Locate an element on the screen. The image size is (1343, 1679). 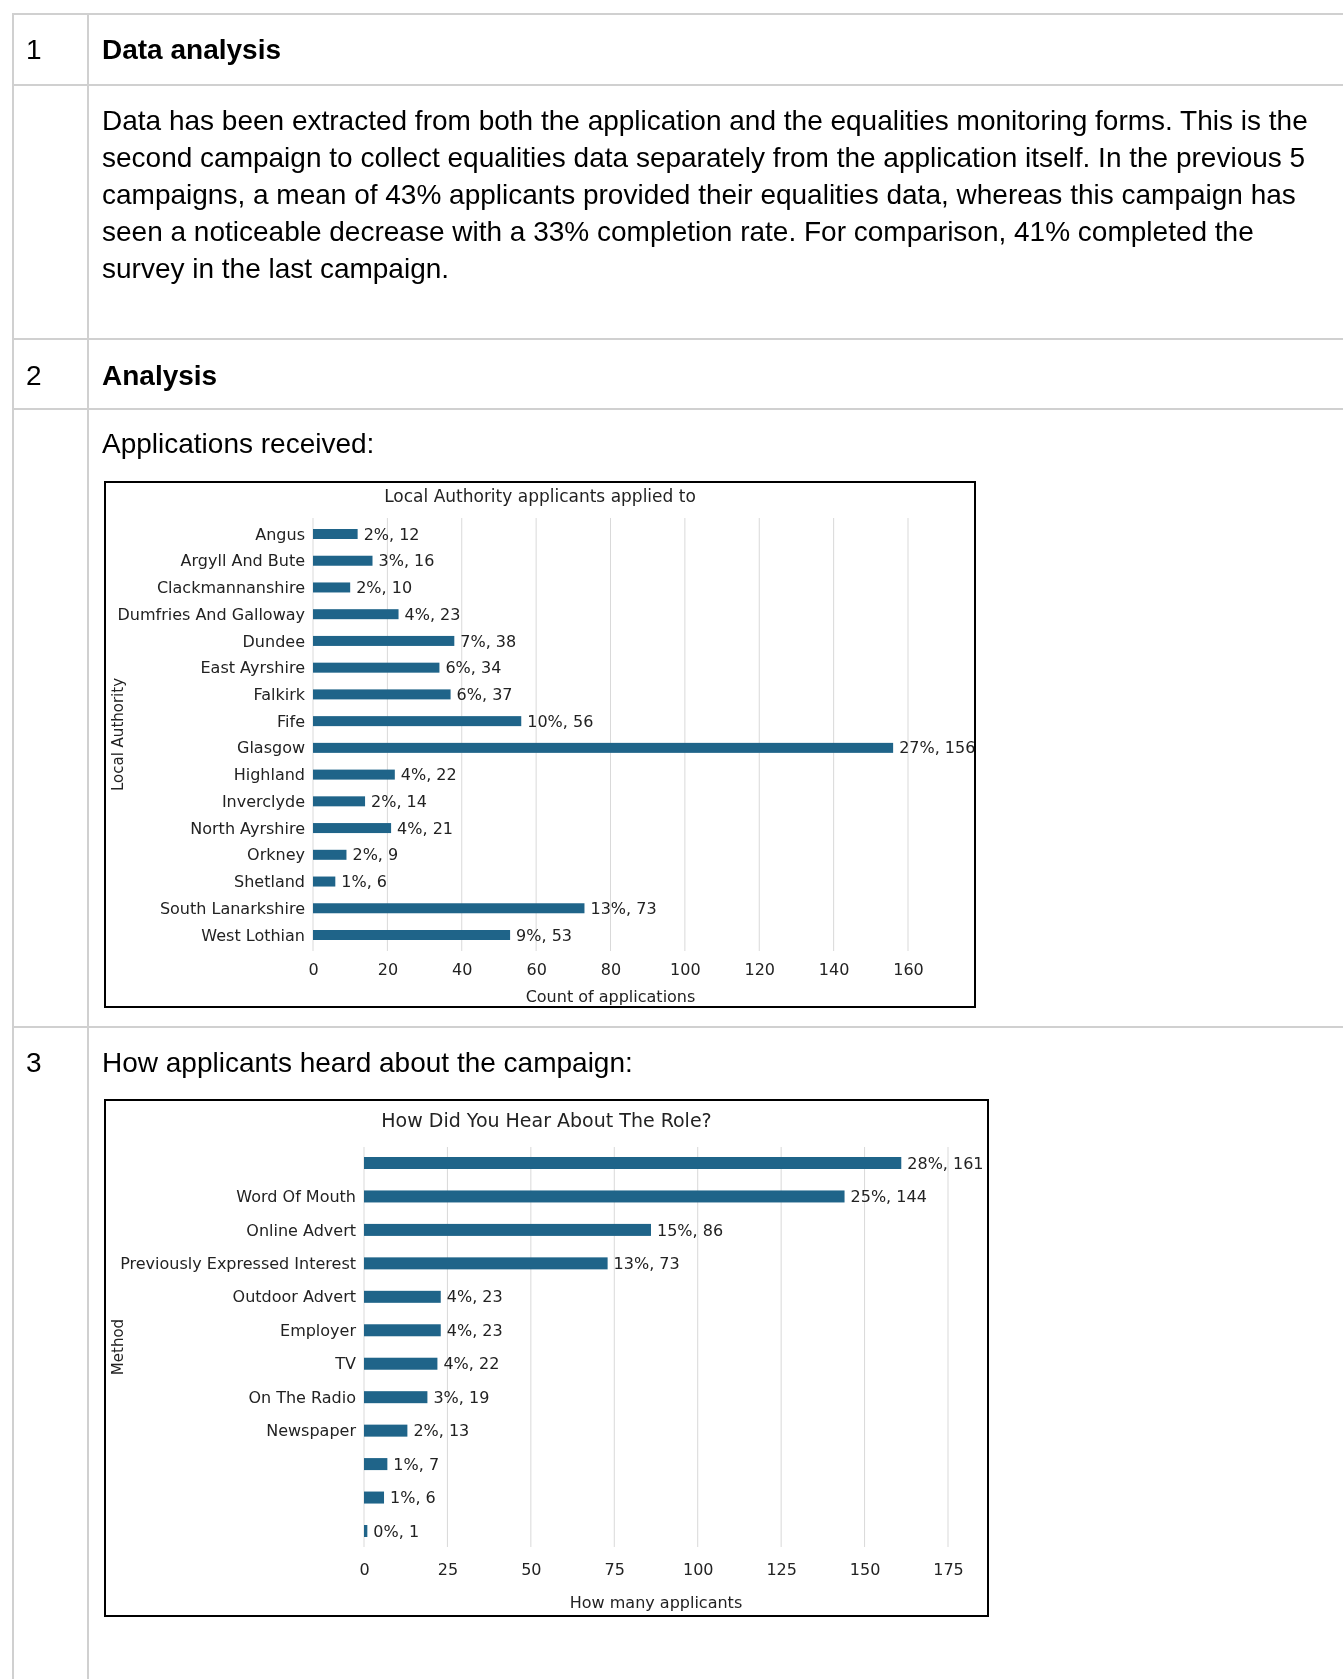
x-tick-label: 40 is located at coordinates (462, 970).